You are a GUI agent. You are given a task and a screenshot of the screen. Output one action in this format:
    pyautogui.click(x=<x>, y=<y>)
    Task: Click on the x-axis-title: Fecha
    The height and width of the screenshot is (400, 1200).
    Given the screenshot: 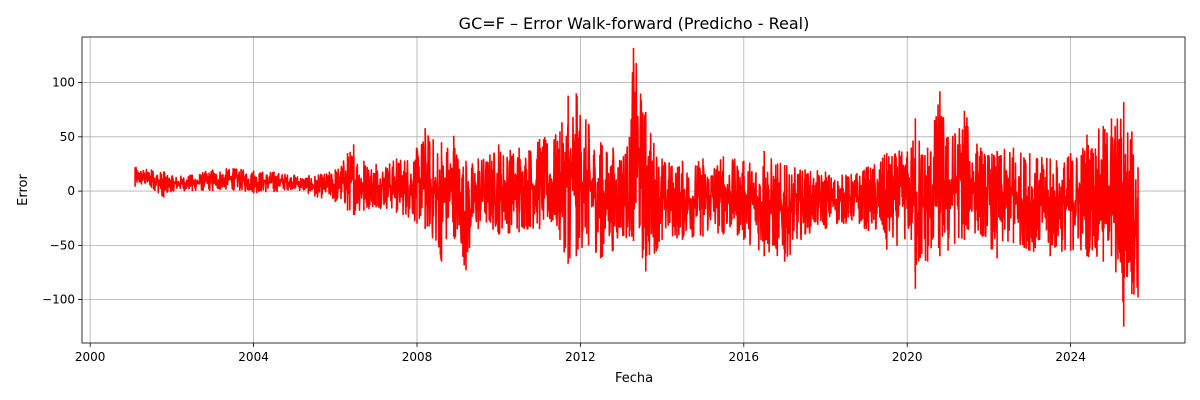 What is the action you would take?
    pyautogui.click(x=634, y=378)
    